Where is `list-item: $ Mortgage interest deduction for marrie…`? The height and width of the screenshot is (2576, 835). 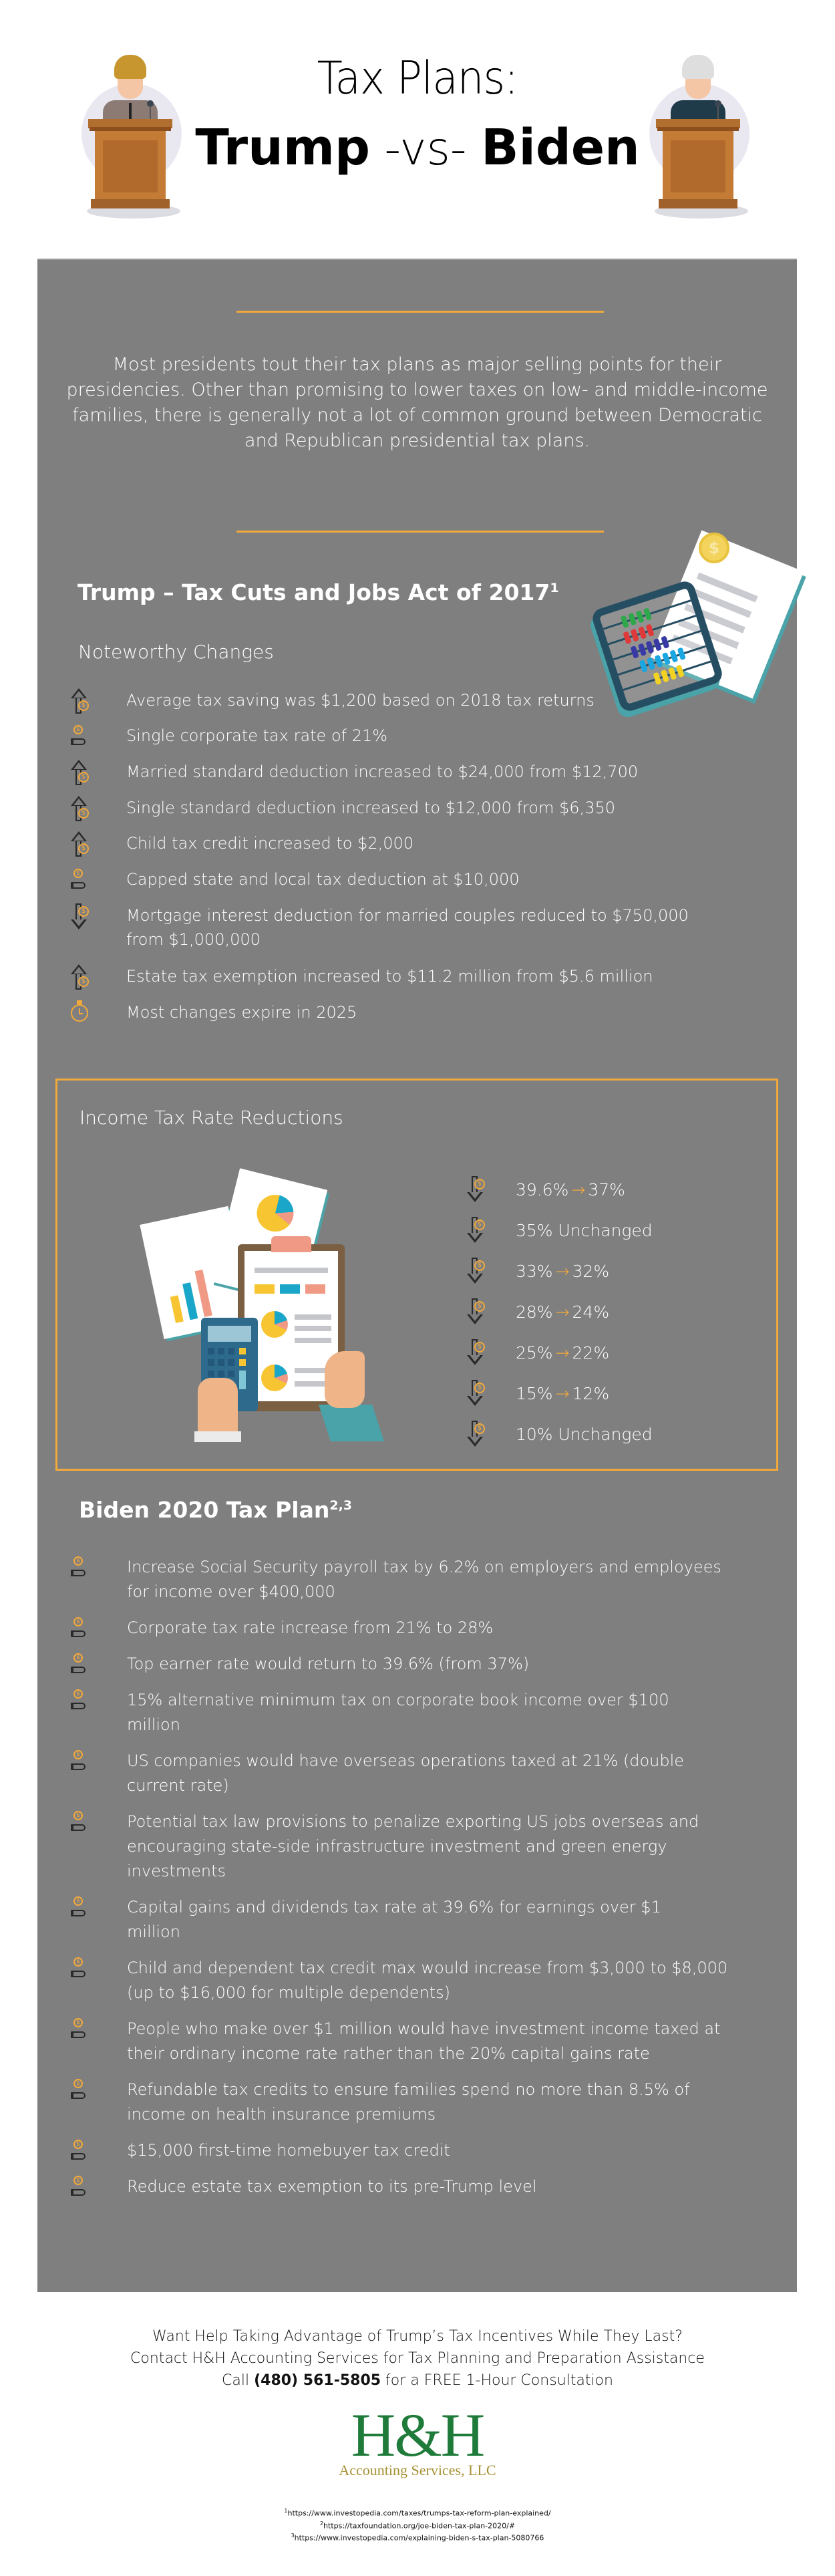
list-item: $ Mortgage interest deduction for marrie… is located at coordinates (415, 933).